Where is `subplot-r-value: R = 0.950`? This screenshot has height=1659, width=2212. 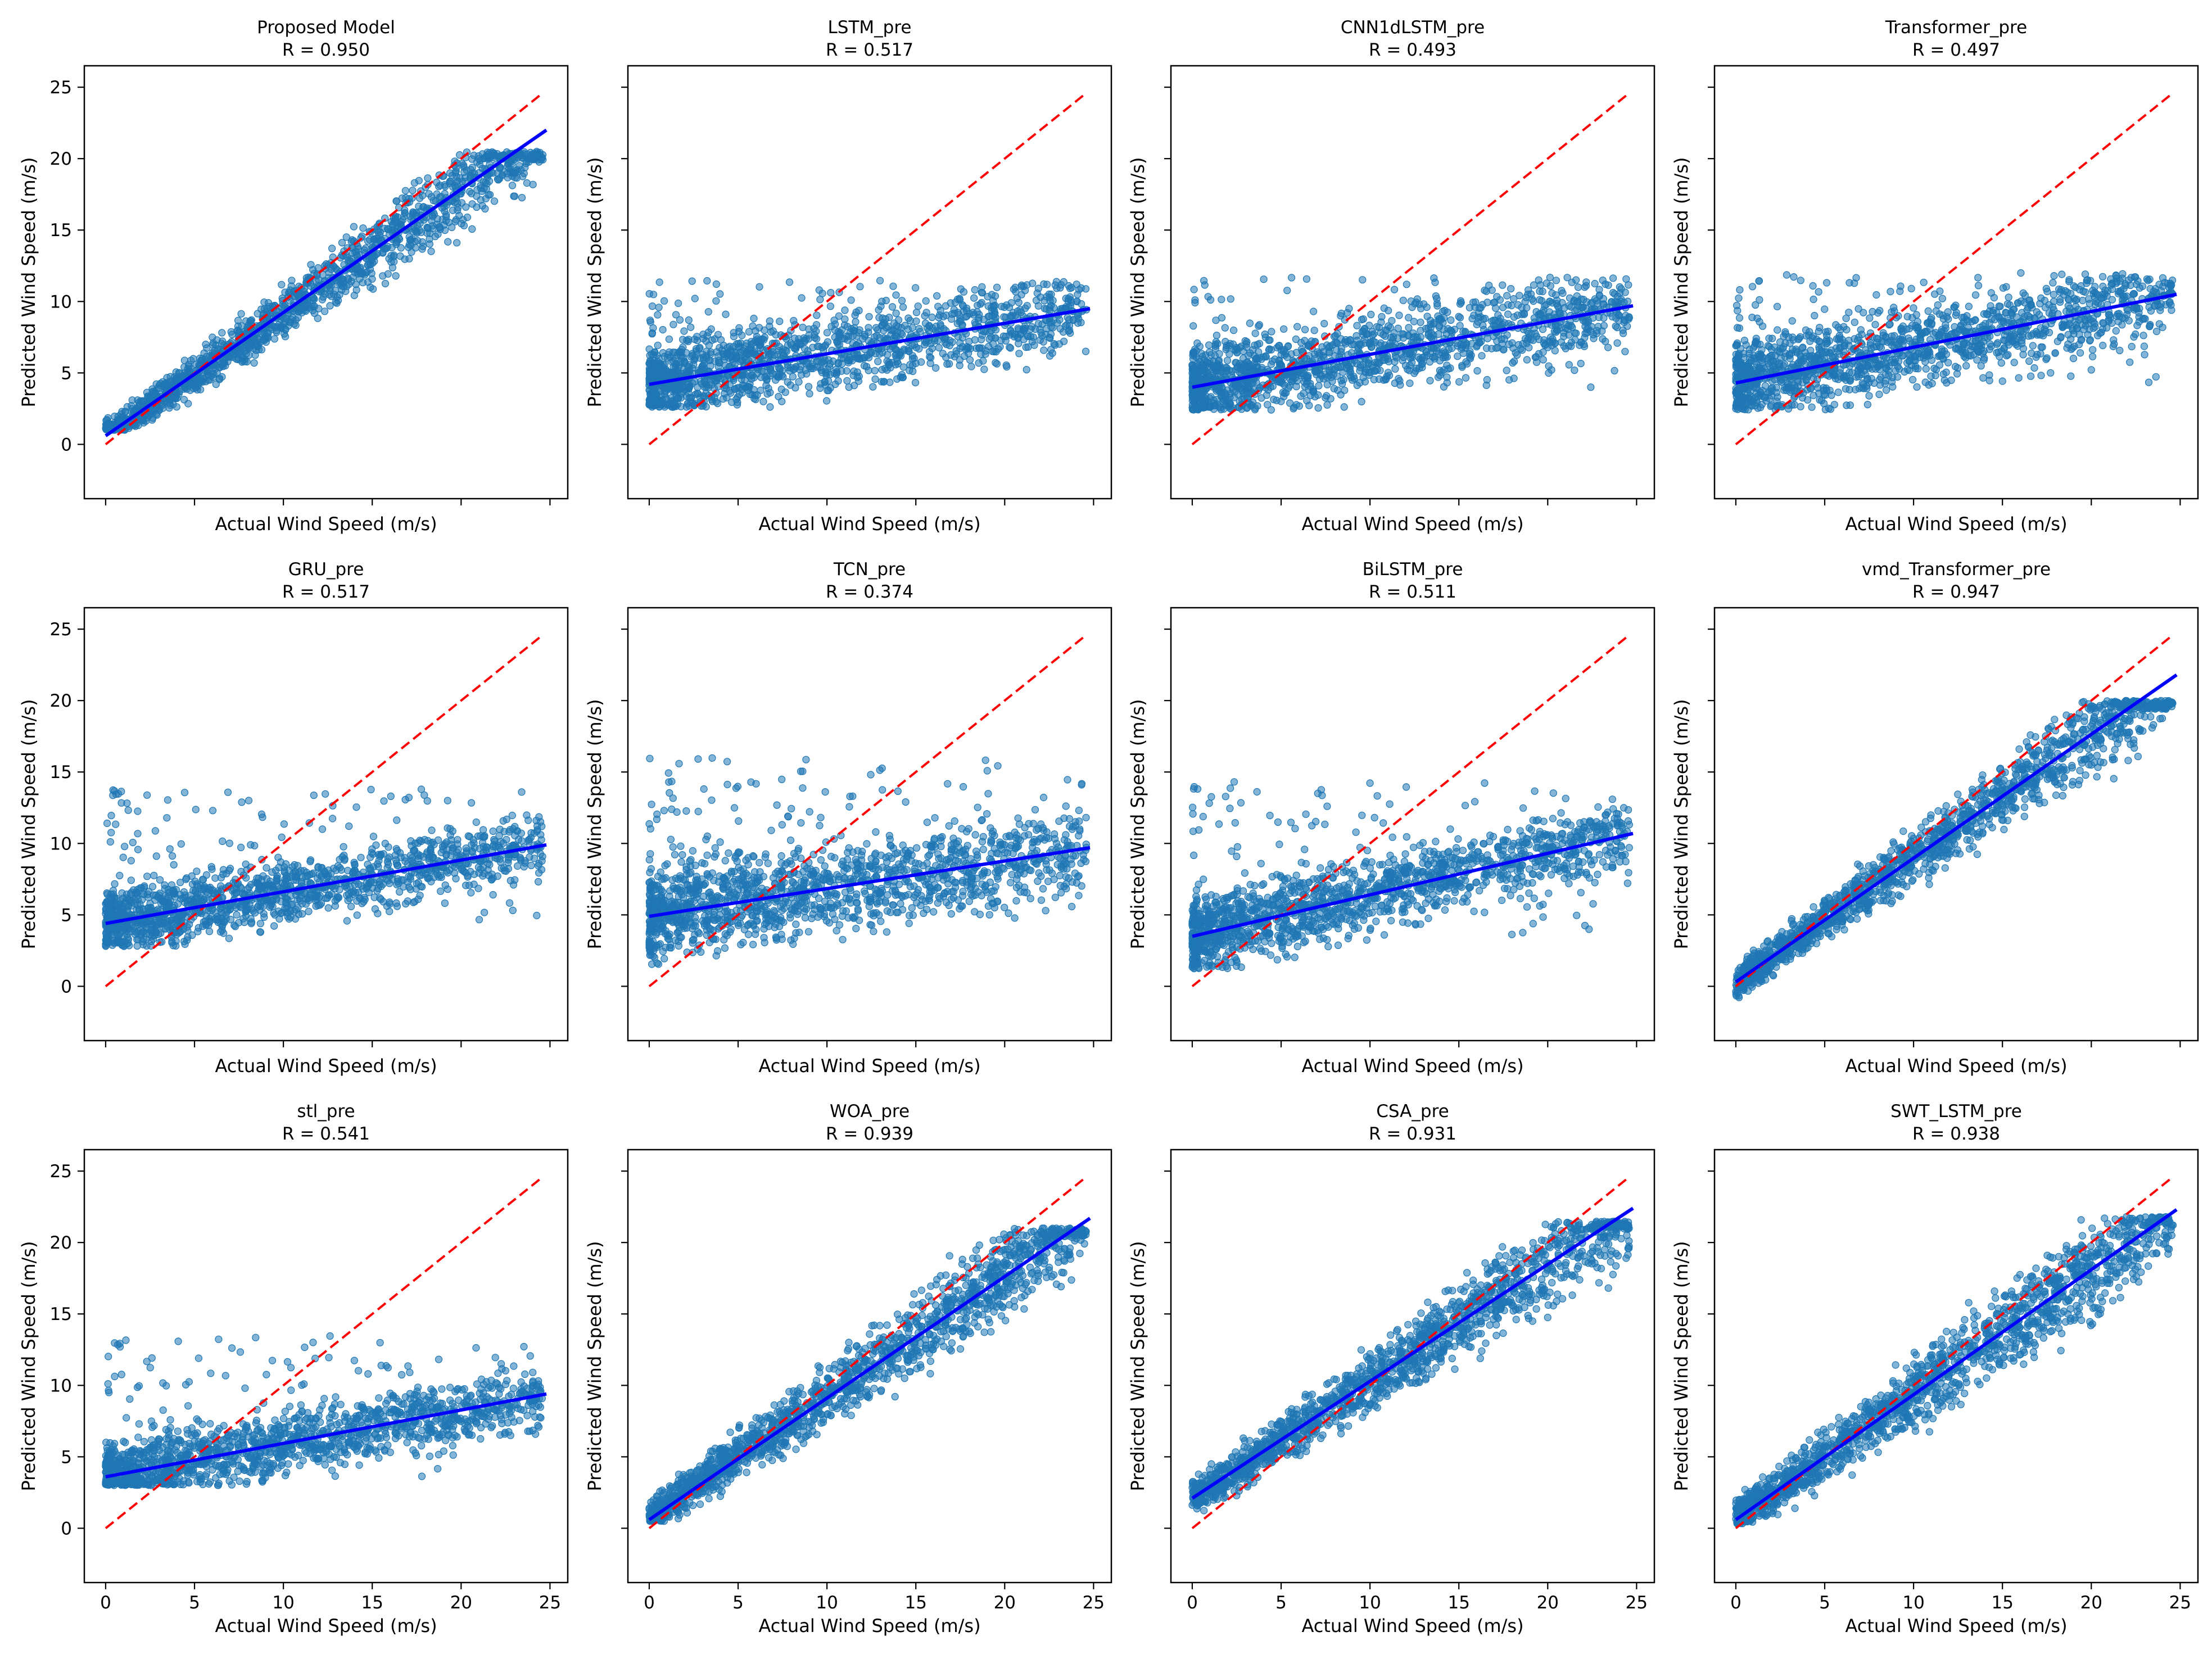
subplot-r-value: R = 0.950 is located at coordinates (326, 50).